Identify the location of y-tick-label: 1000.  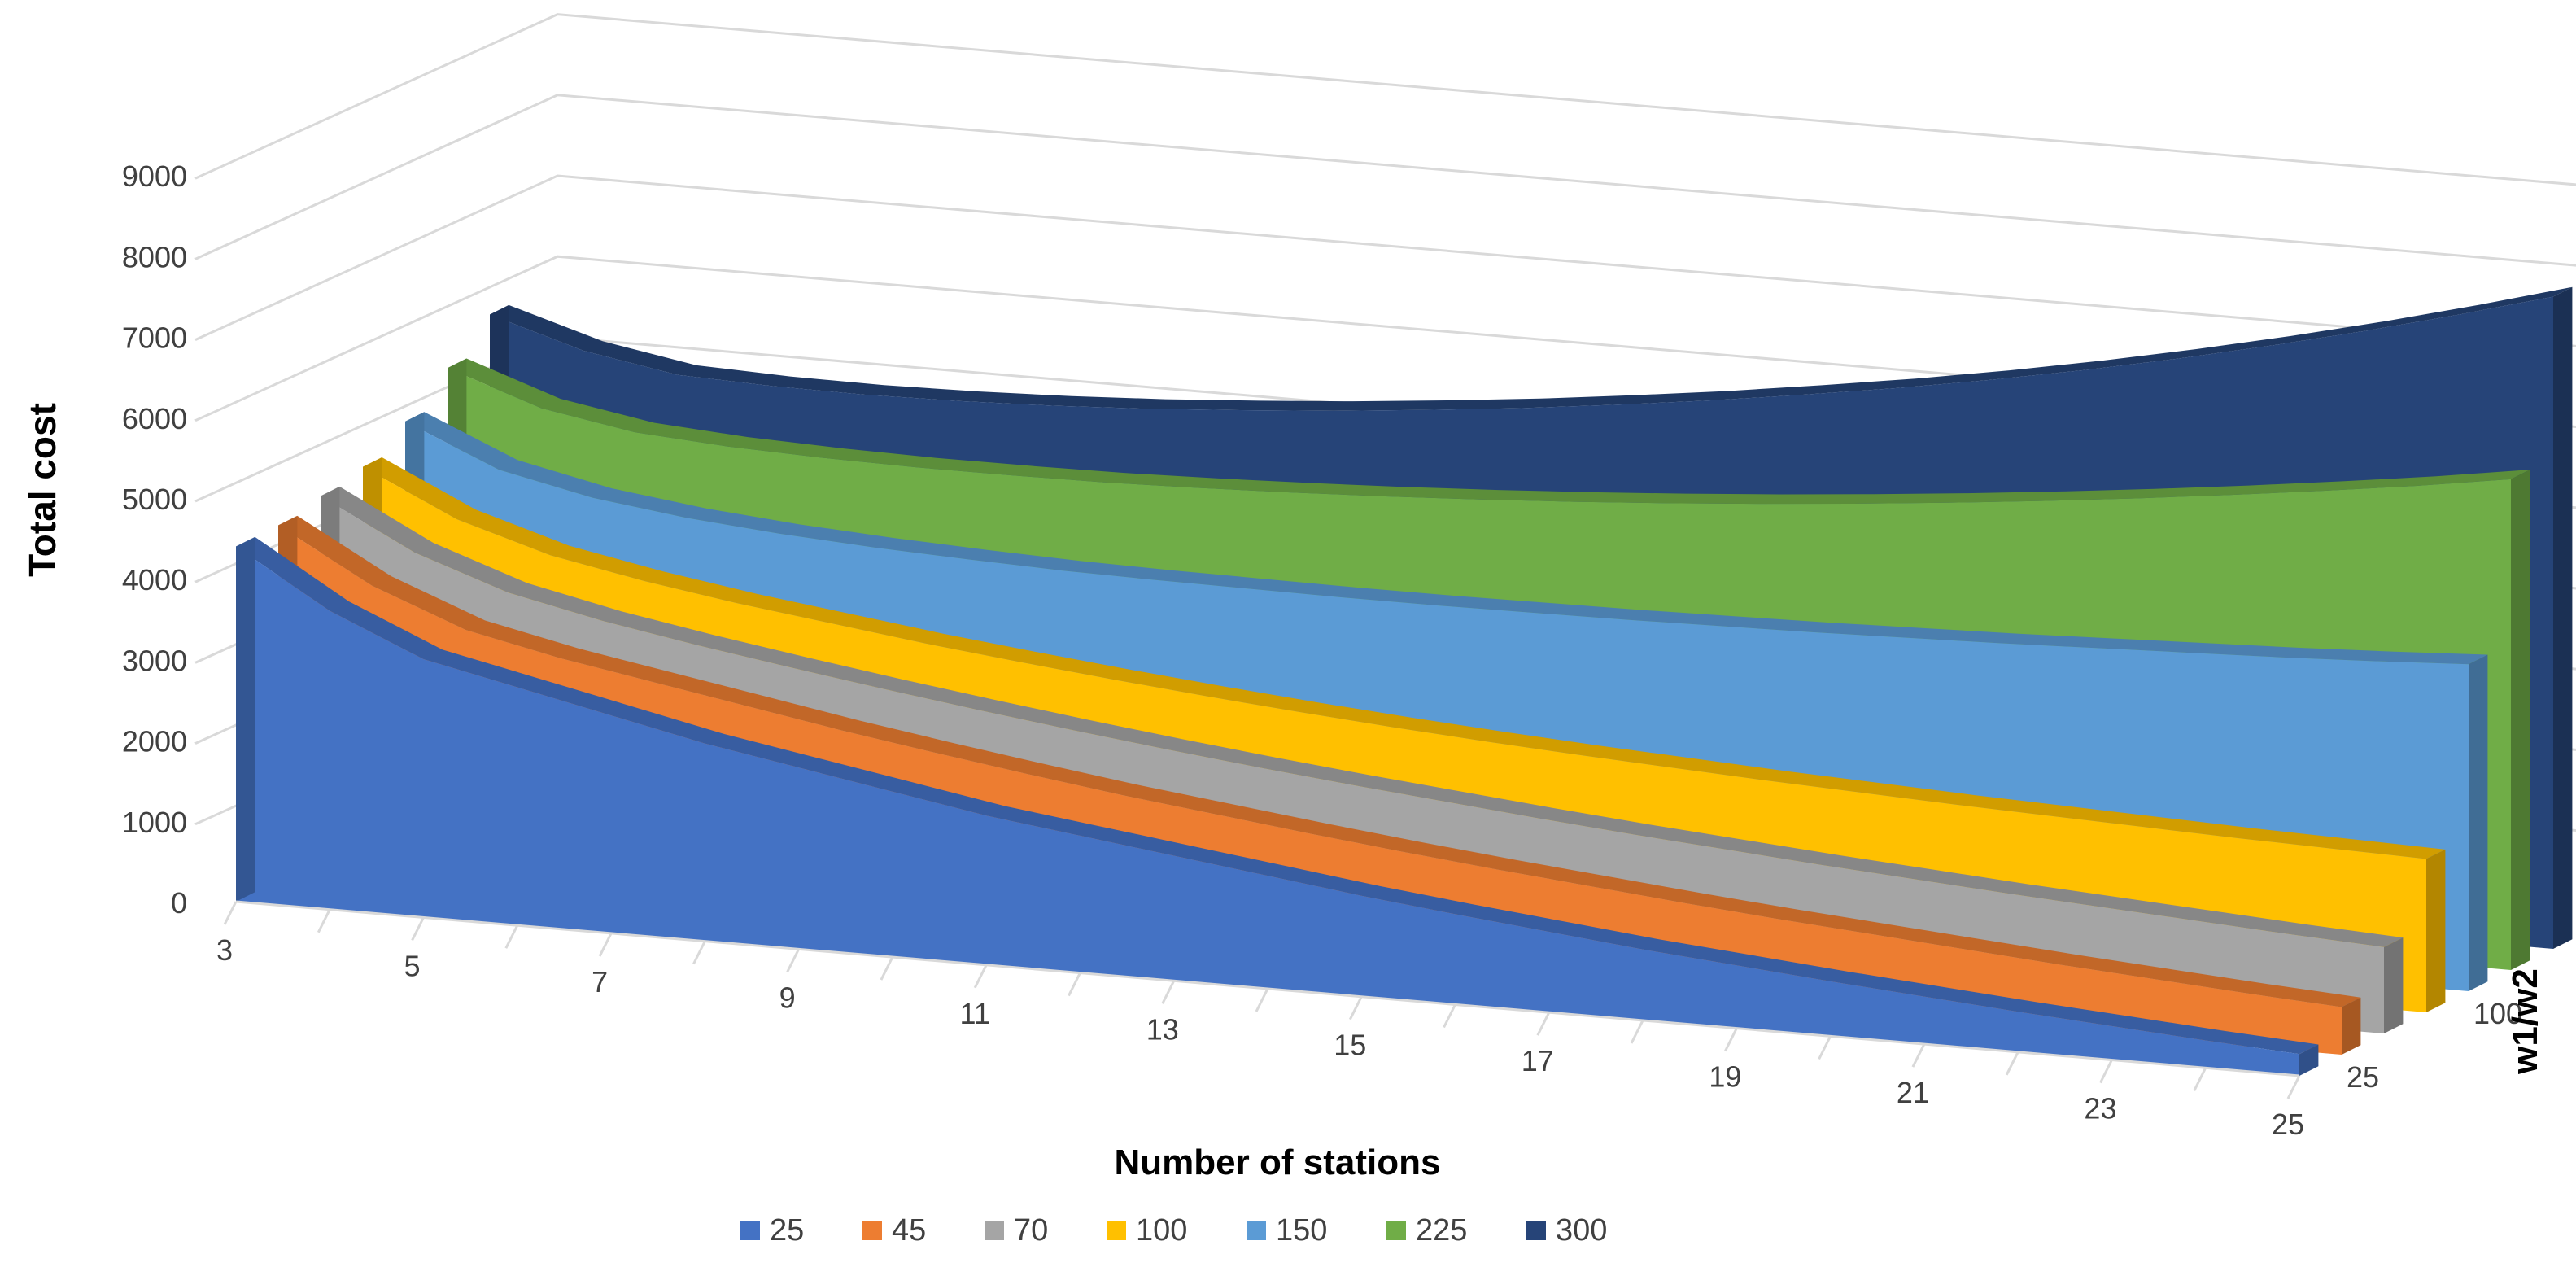
(154, 822).